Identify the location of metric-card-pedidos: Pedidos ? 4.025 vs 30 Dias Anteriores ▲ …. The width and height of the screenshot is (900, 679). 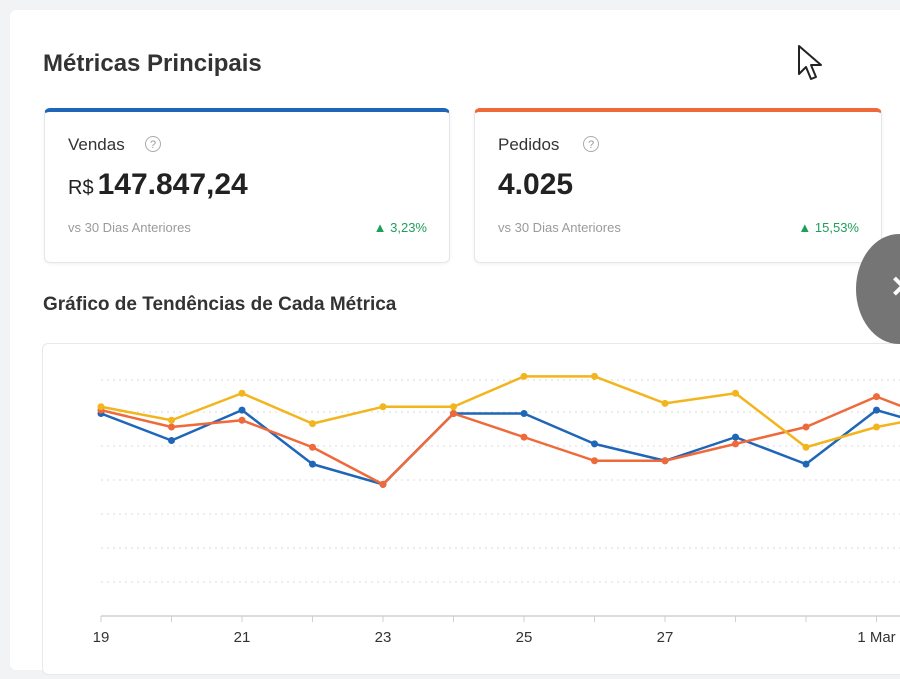
(678, 185).